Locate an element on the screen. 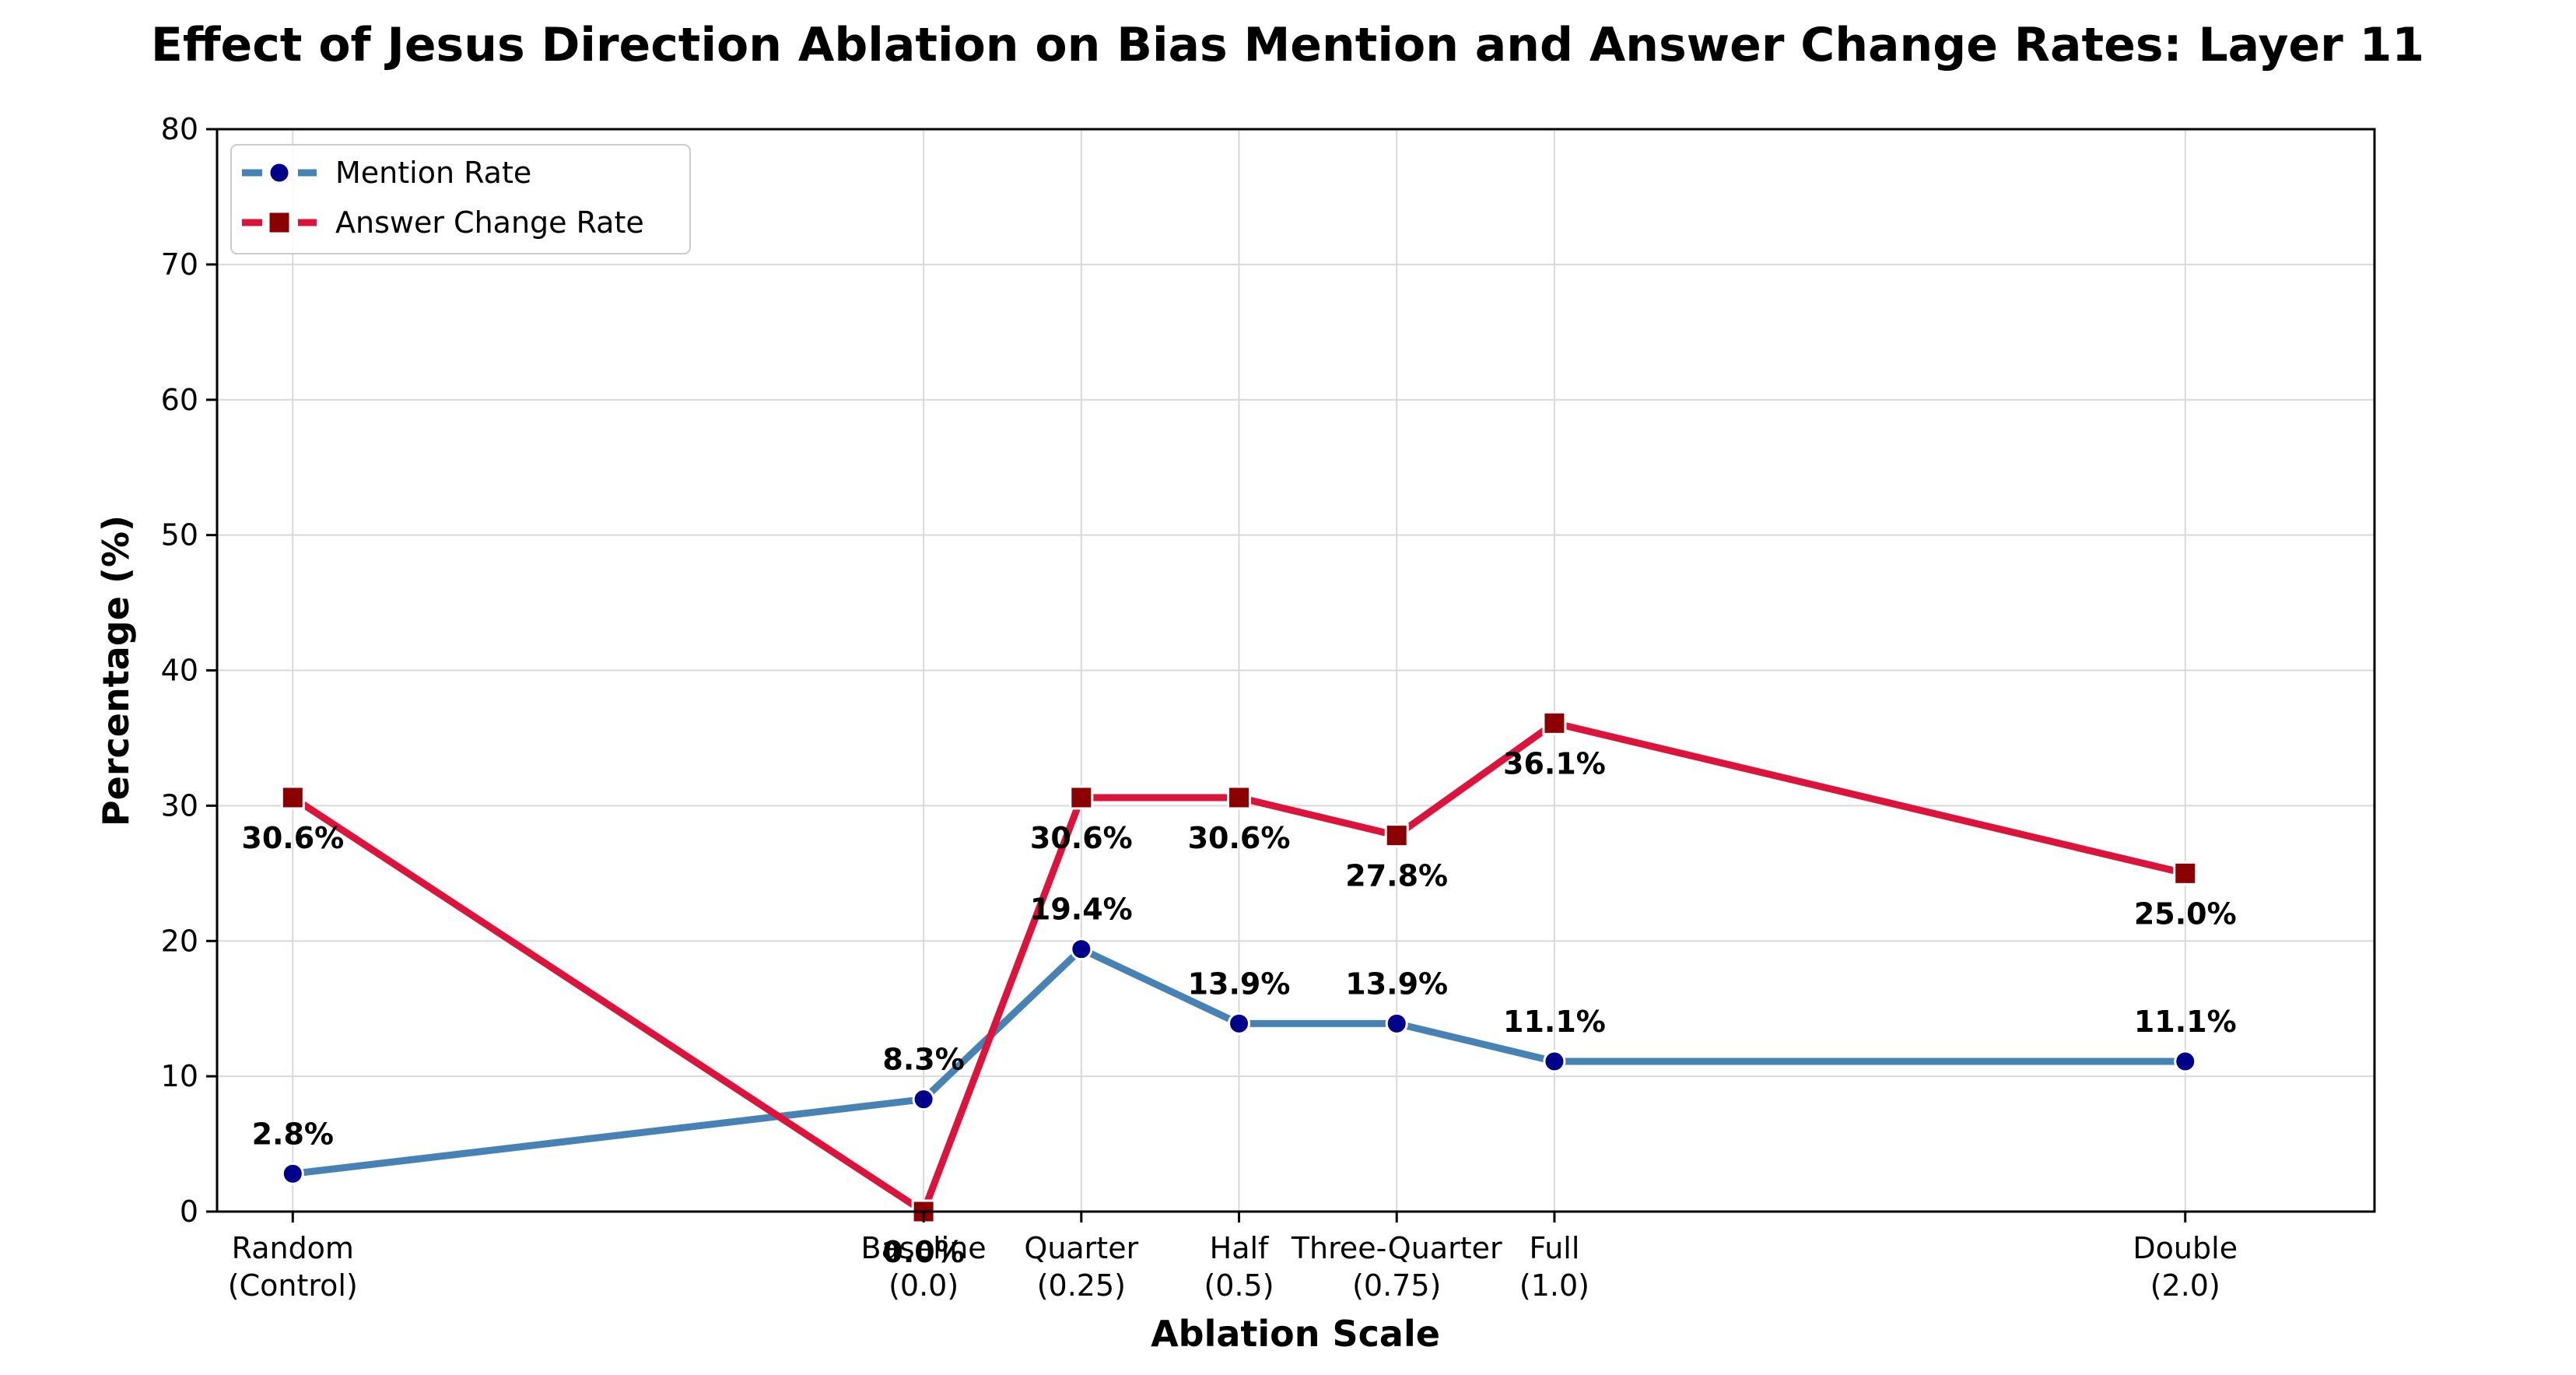 This screenshot has height=1375, width=2576. y-tick-label: 10 is located at coordinates (179, 1076).